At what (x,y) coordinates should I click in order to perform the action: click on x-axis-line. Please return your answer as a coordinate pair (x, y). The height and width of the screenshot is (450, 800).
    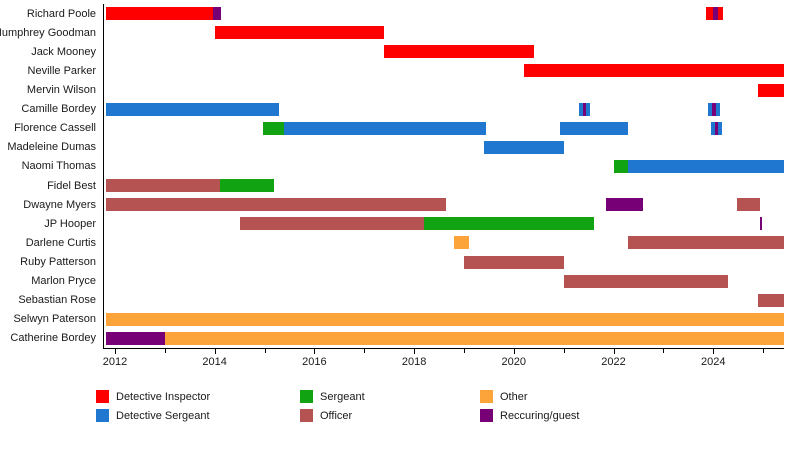
    Looking at the image, I should click on (443, 348).